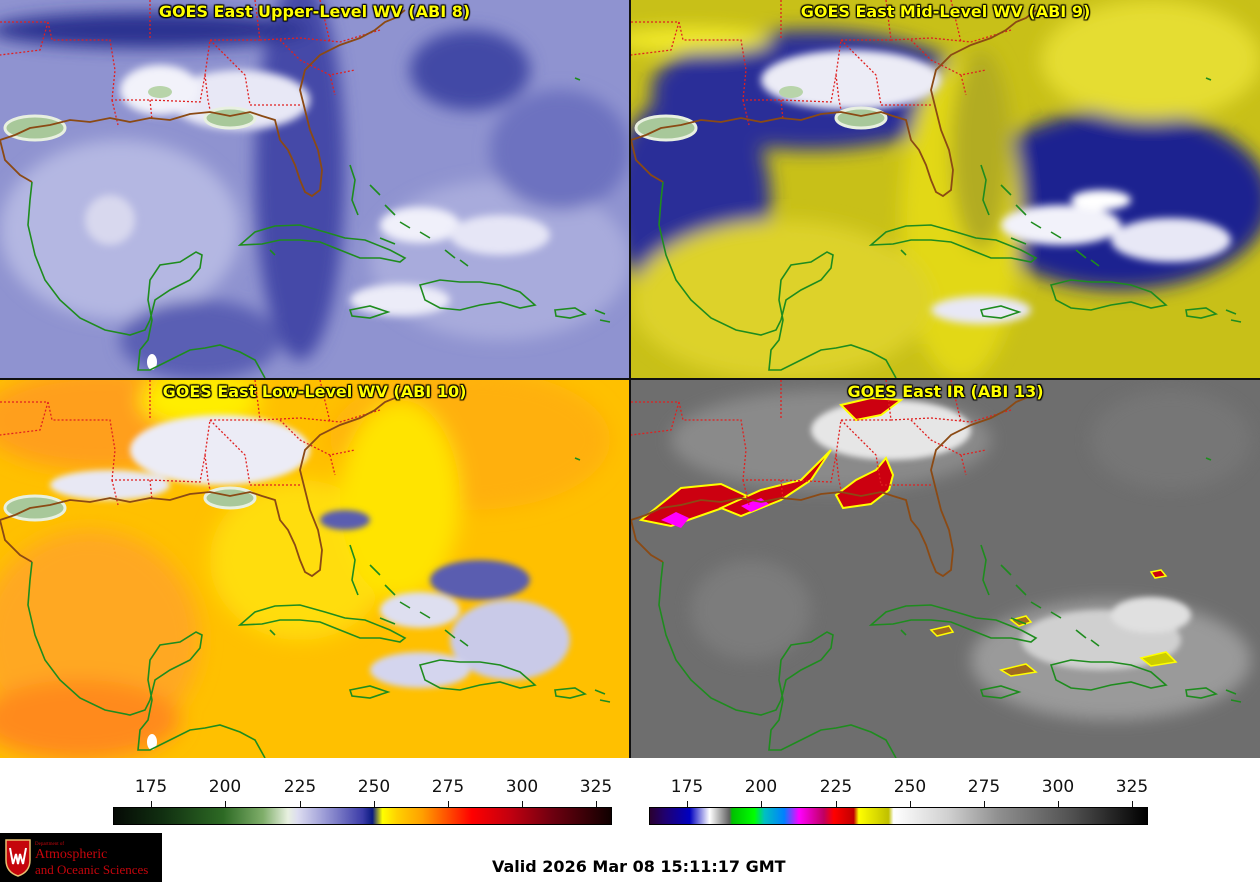 This screenshot has width=1260, height=882. What do you see at coordinates (522, 787) in the screenshot?
I see `wv-tick-label: 300` at bounding box center [522, 787].